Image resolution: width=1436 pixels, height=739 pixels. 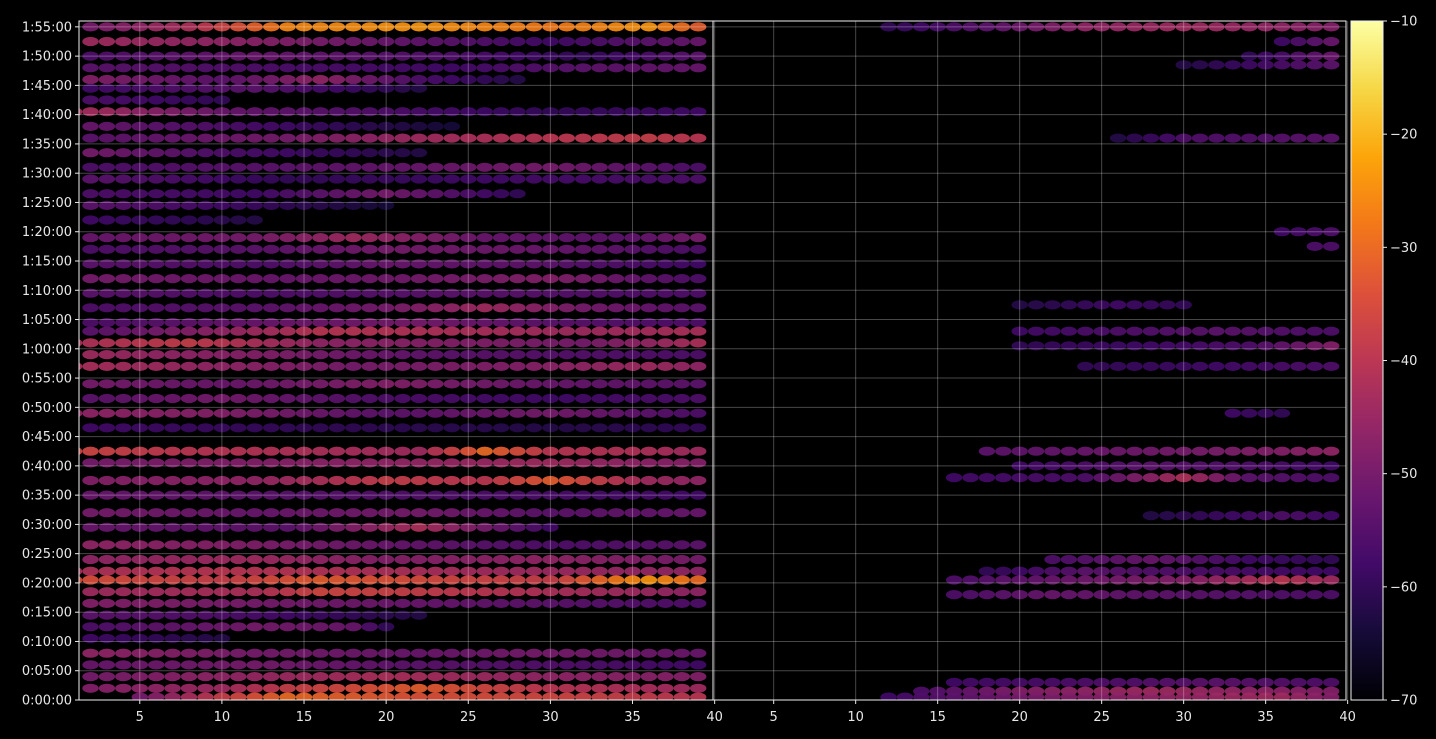 What do you see at coordinates (47, 496) in the screenshot?
I see `y-tick-label: 0:35:00` at bounding box center [47, 496].